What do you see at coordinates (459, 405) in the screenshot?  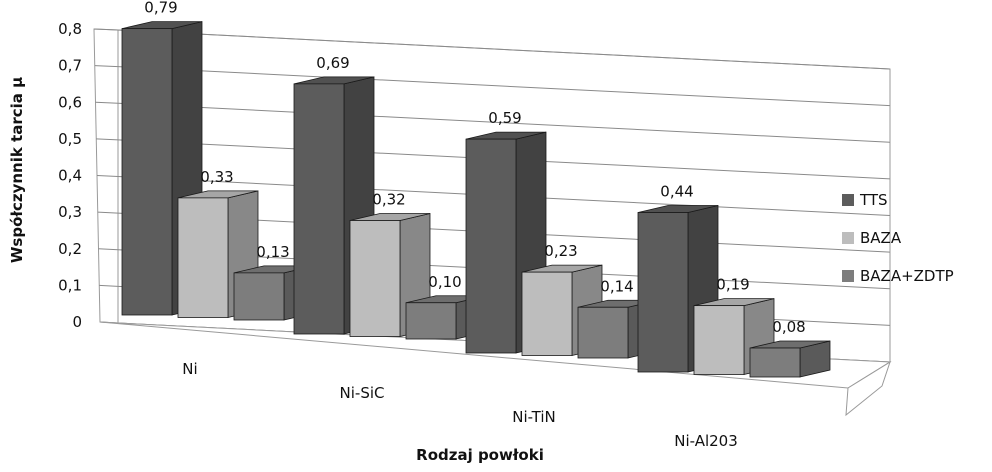 I see `x-category-labels: Ni Ni-SiC Ni-TiN Ni-Al203` at bounding box center [459, 405].